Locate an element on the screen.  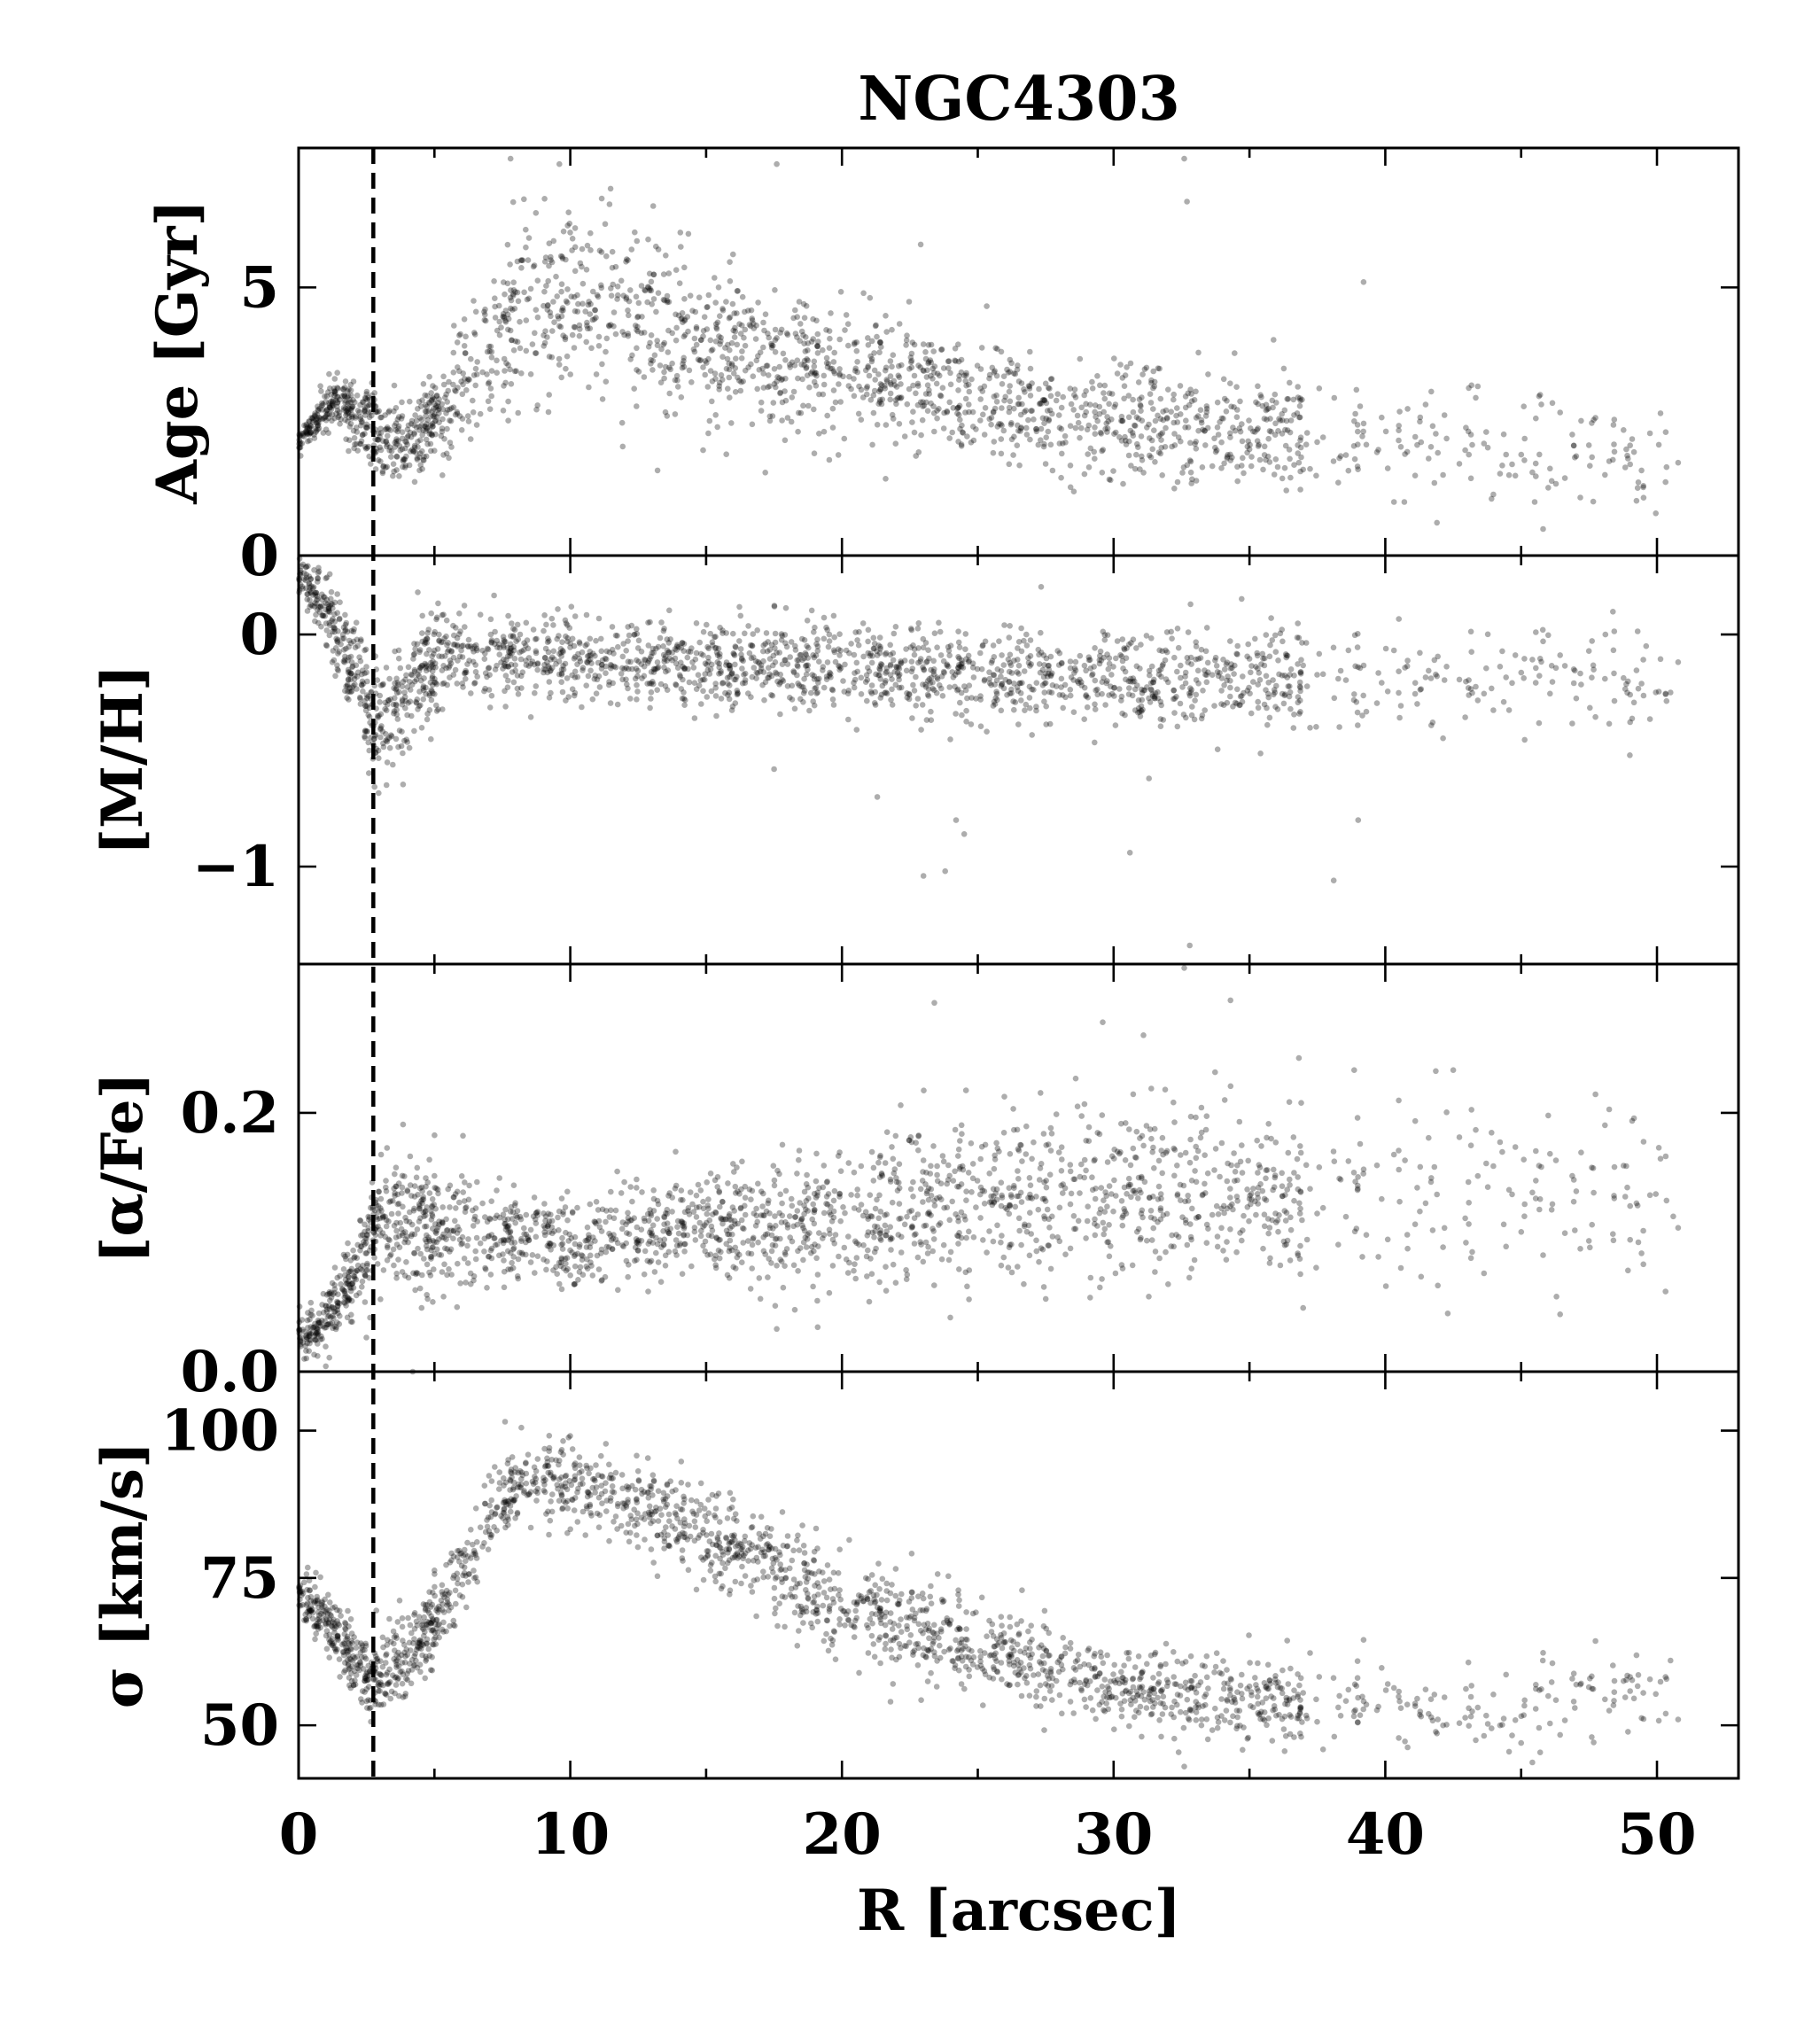
age-ytick-label: 5 is located at coordinates (259, 287).